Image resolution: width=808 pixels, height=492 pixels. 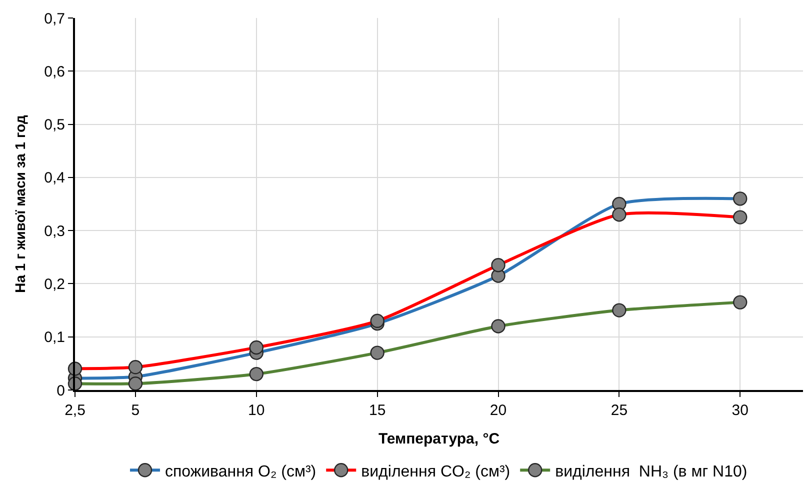 What do you see at coordinates (651, 471) in the screenshot?
I see `legend-label: виділення NH₃ (в мг N10)` at bounding box center [651, 471].